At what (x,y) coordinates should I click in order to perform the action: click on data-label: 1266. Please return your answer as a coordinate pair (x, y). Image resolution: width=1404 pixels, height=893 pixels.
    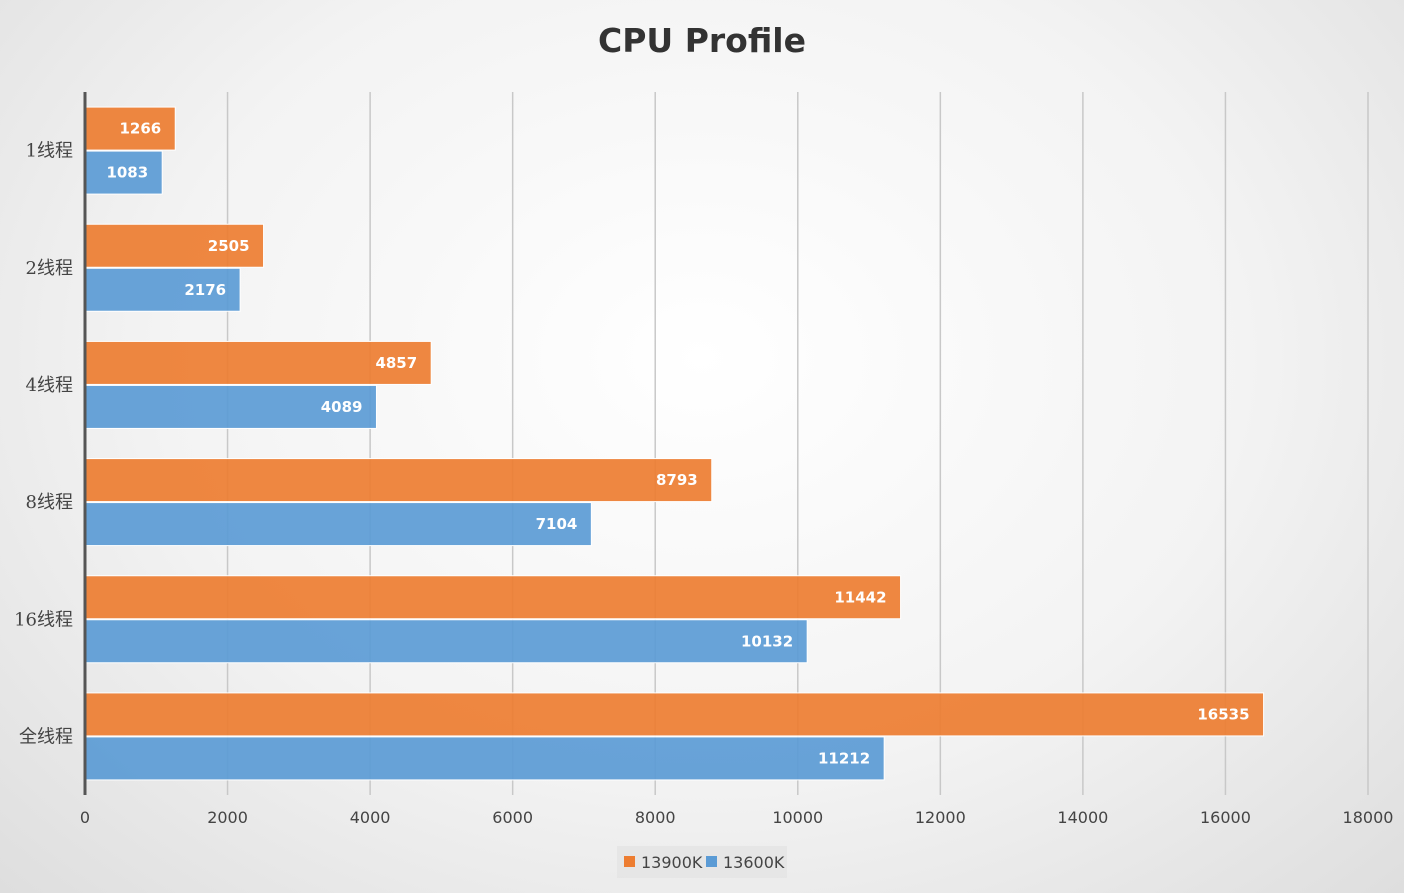
    Looking at the image, I should click on (140, 129).